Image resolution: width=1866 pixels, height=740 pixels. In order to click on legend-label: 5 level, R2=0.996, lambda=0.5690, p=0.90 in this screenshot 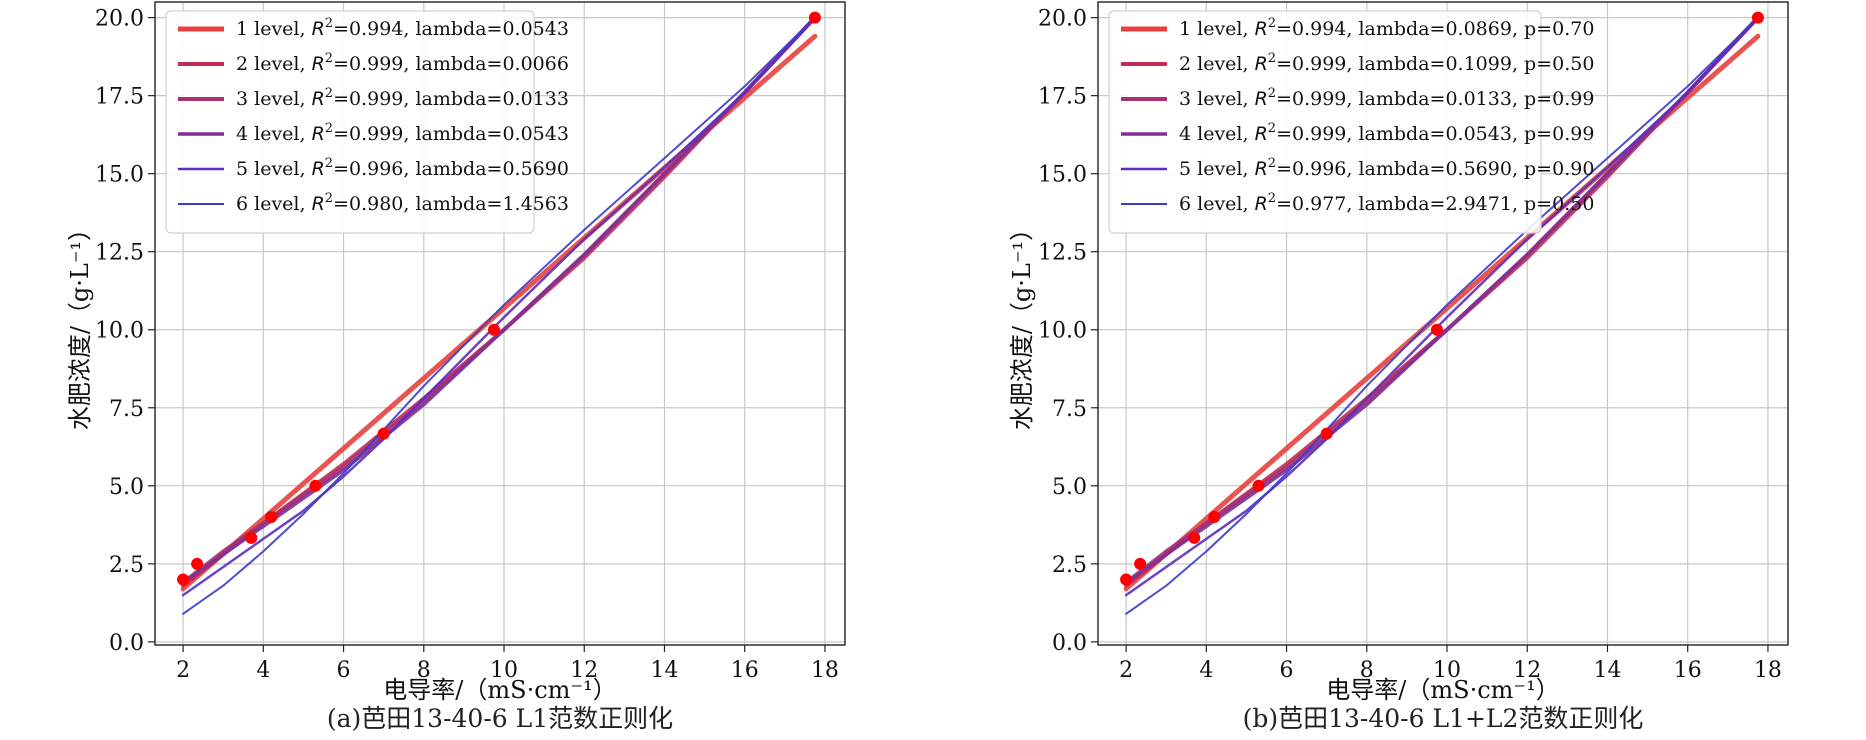, I will do `click(1386, 168)`.